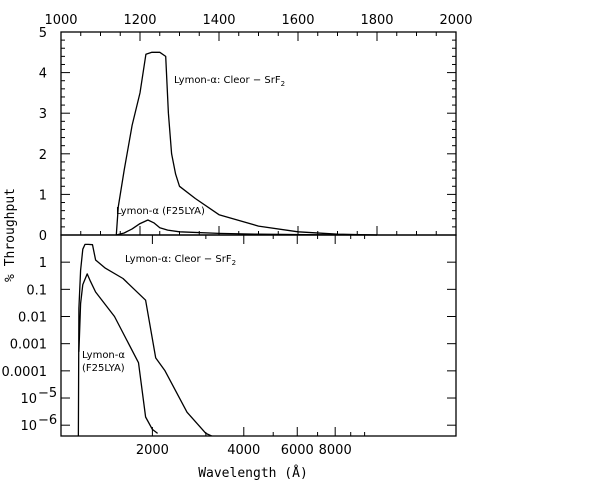 The width and height of the screenshot is (600, 495). Describe the element at coordinates (455, 20) in the screenshot. I see `top-x-tick-label: 2000` at that location.